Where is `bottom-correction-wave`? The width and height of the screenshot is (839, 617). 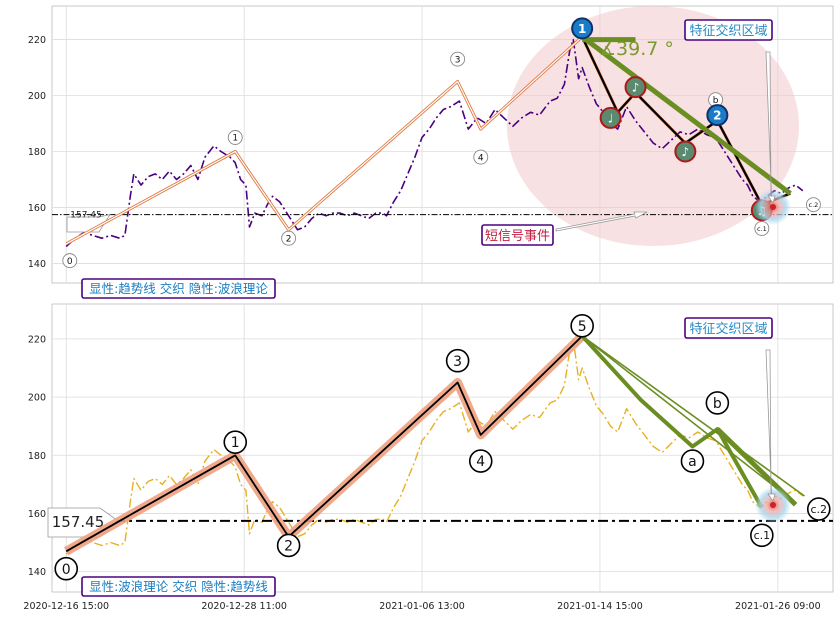
bottom-correction-wave is located at coordinates (672, 421).